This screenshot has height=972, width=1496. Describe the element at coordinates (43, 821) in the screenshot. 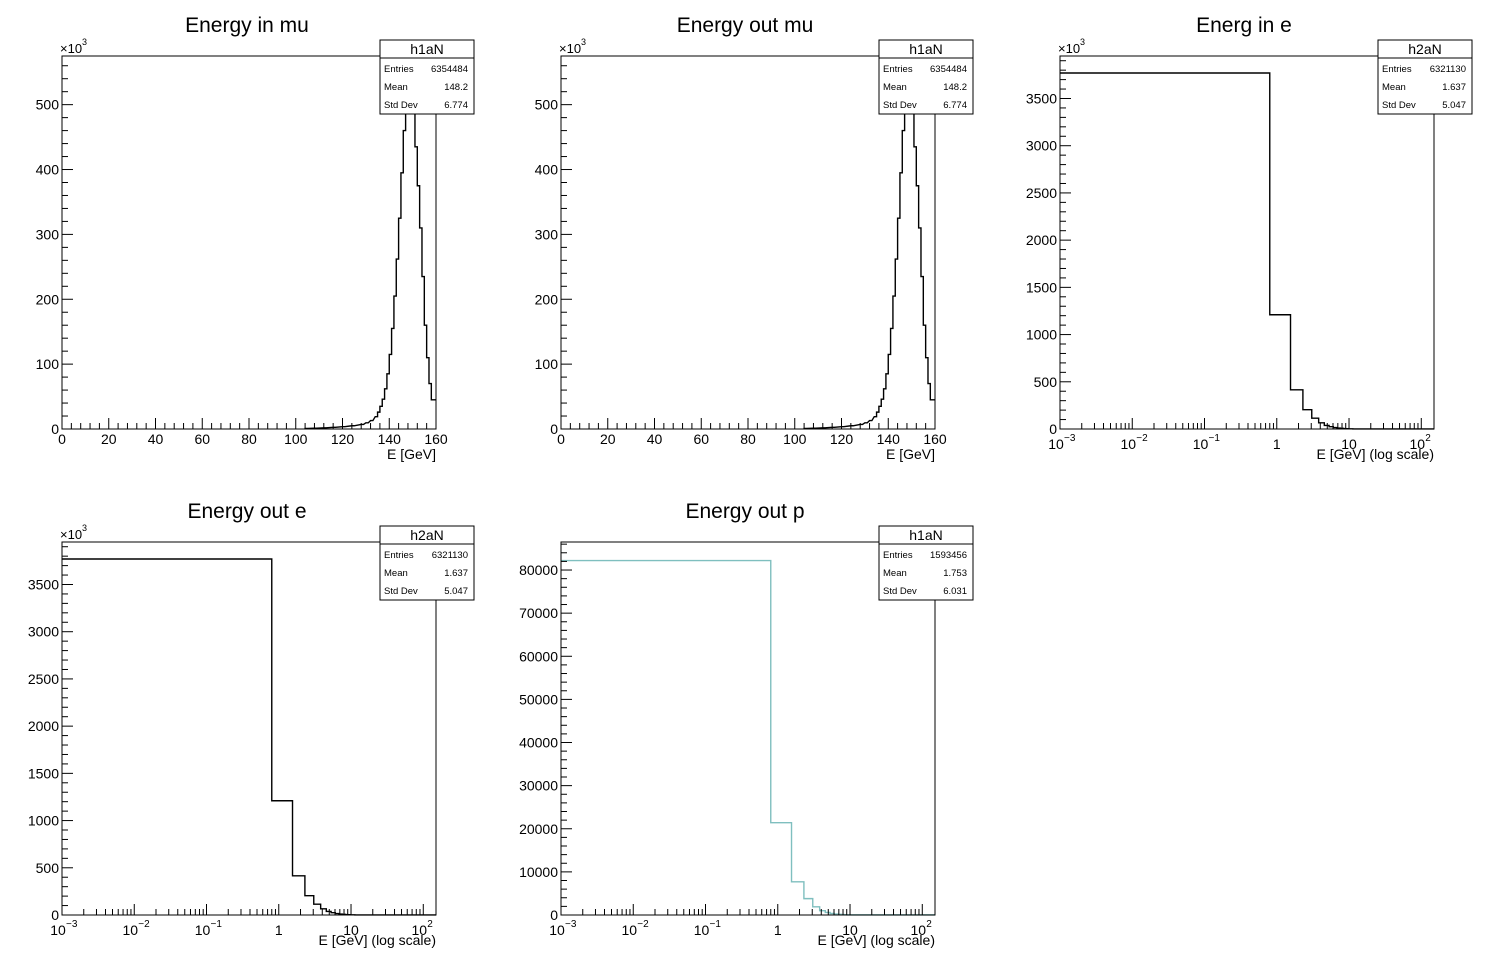

I see `y-tick-label: 1000` at that location.